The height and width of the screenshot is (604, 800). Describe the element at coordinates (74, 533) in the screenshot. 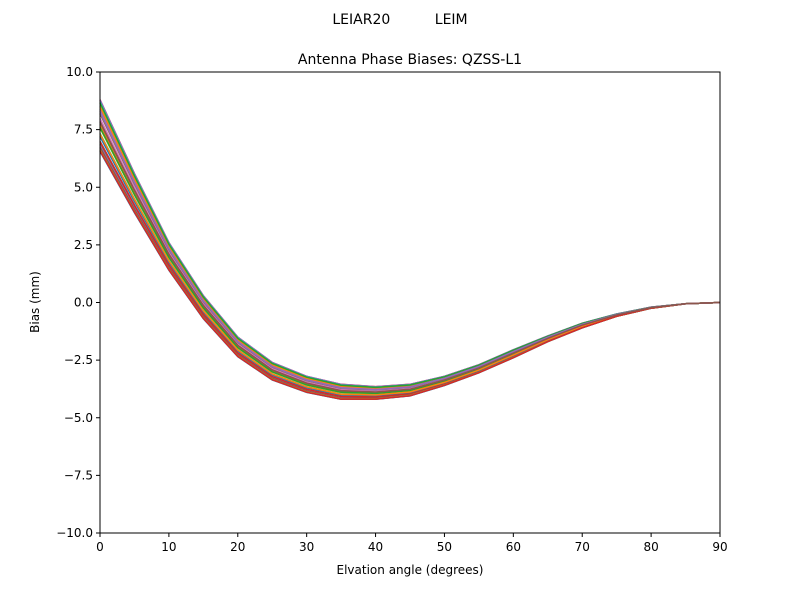

I see `y-tick-label: −10.0` at that location.